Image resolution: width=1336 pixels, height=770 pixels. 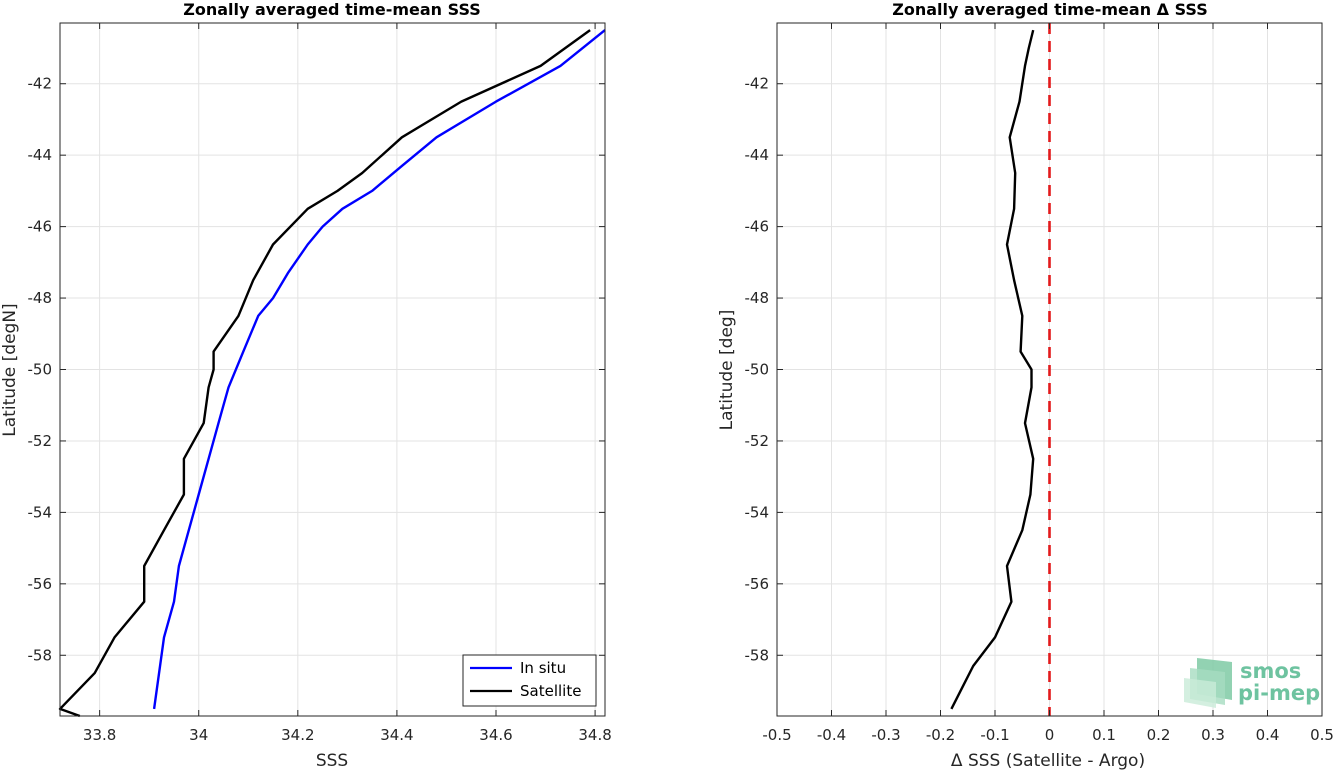 I want to click on x-tick-label: -0.1, so click(x=994, y=735).